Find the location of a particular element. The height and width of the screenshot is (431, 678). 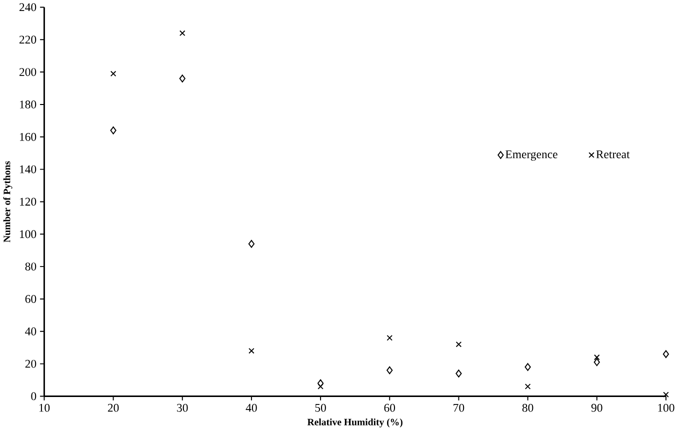

x-tick-label: 20 is located at coordinates (113, 408).